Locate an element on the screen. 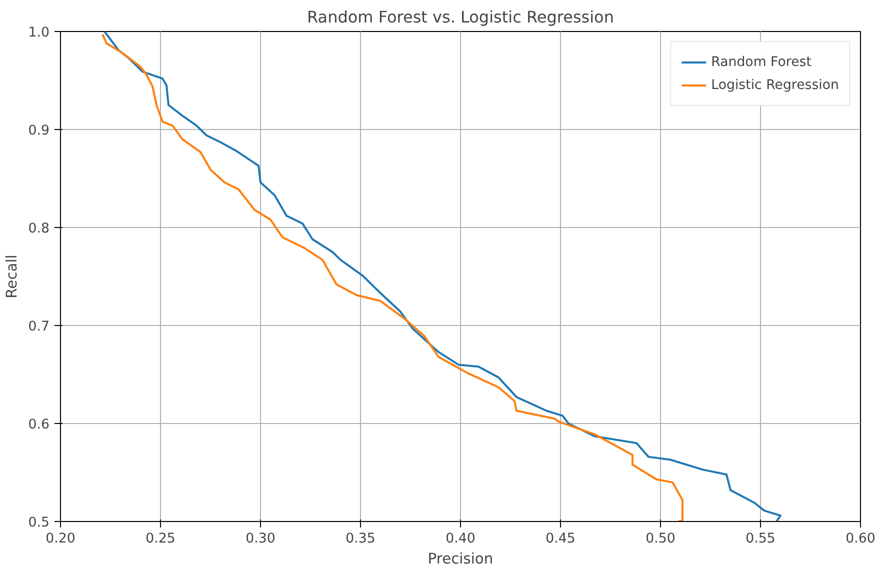  y-tick-label: 0.9 is located at coordinates (39, 131).